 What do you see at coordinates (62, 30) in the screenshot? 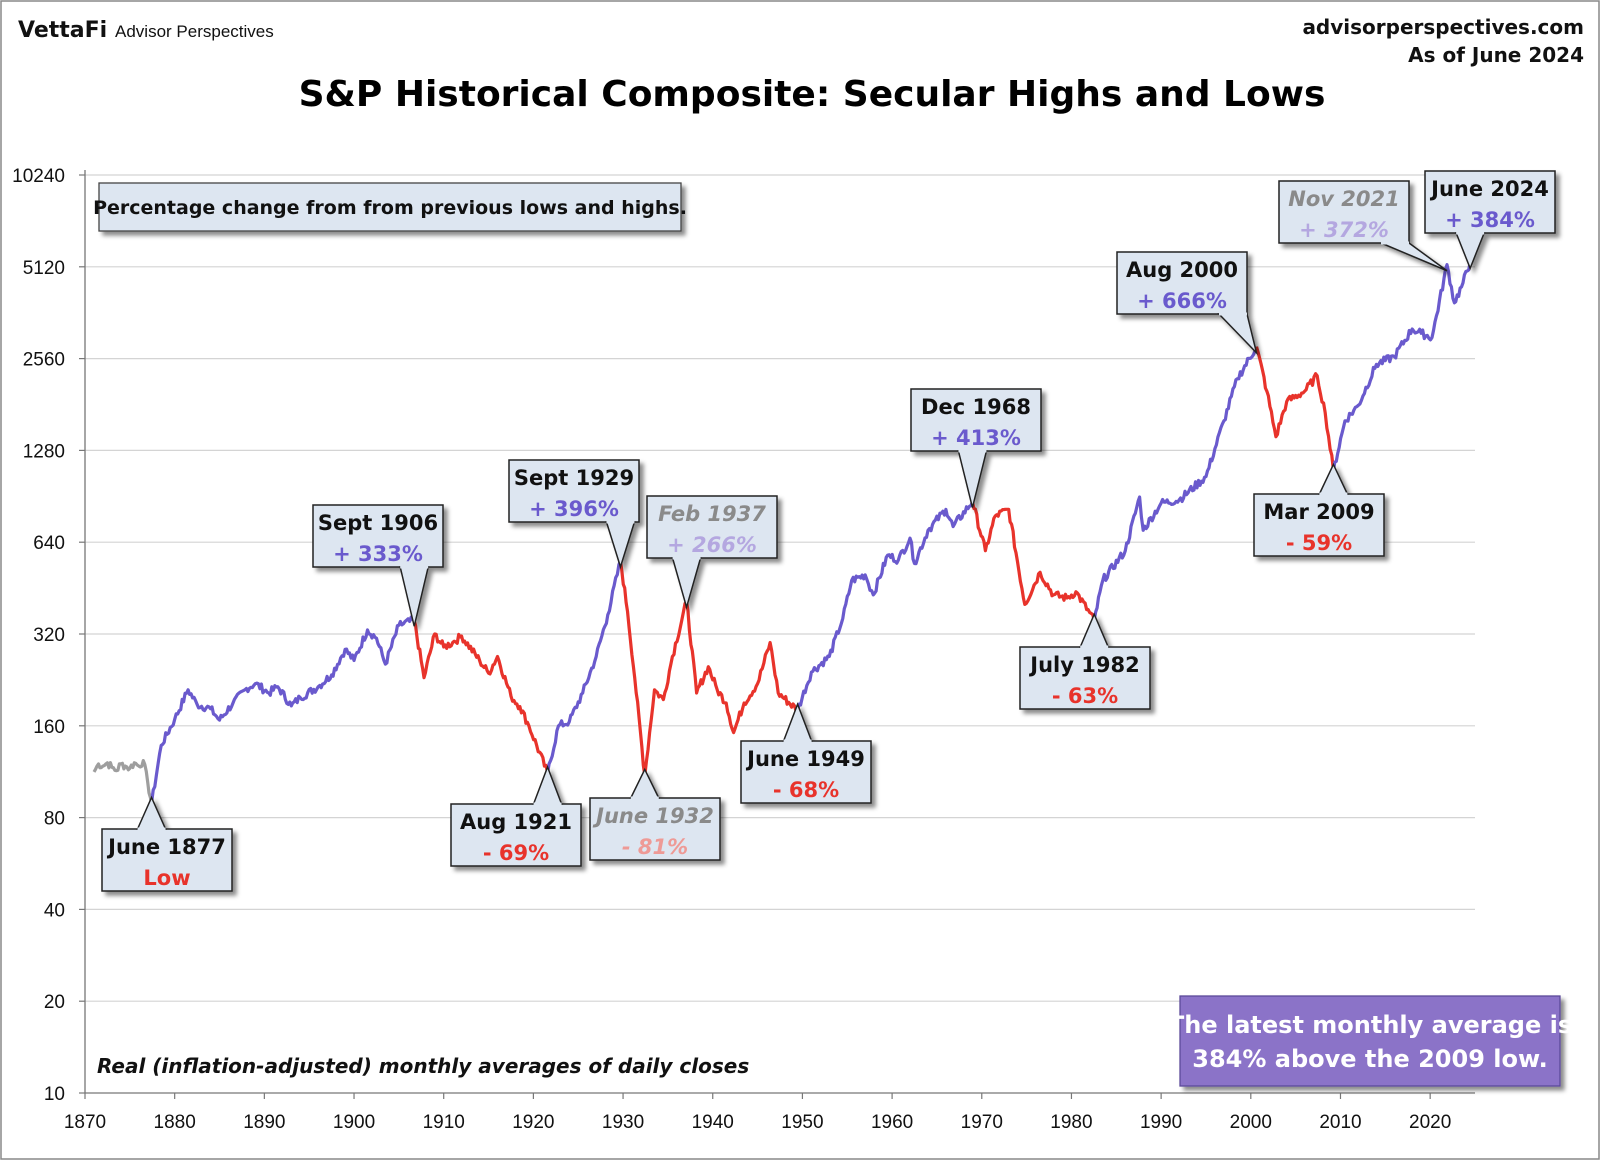
I see `brand-logo: VettaFi` at bounding box center [62, 30].